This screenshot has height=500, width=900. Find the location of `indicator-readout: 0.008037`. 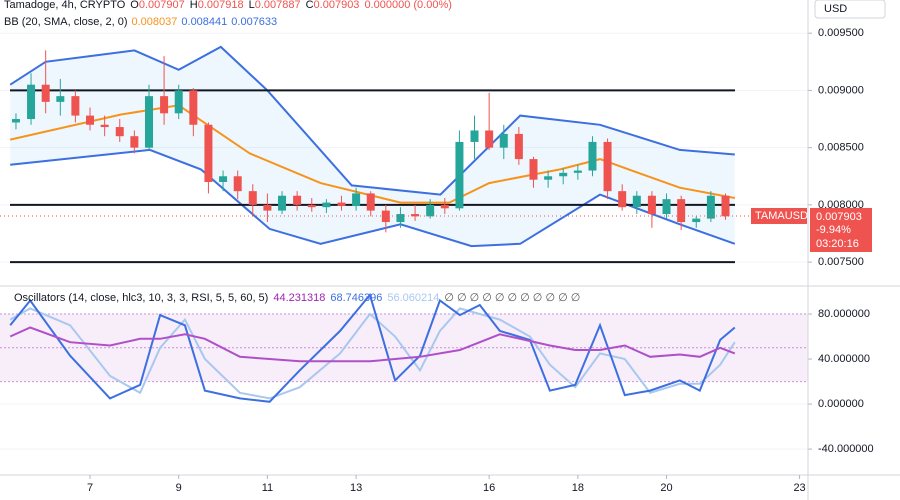

indicator-readout: 0.008037 is located at coordinates (155, 22).